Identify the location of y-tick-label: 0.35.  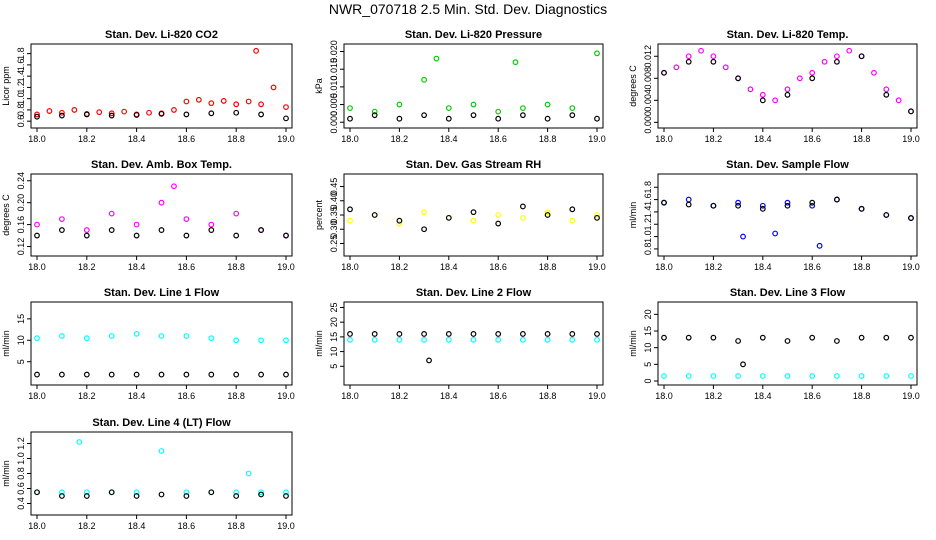
(334, 215).